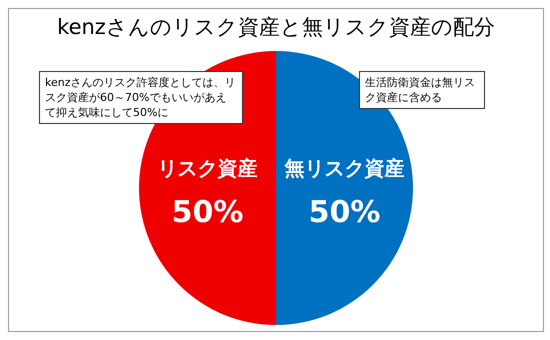  What do you see at coordinates (344, 168) in the screenshot?
I see `slice-label: 無リスク資産` at bounding box center [344, 168].